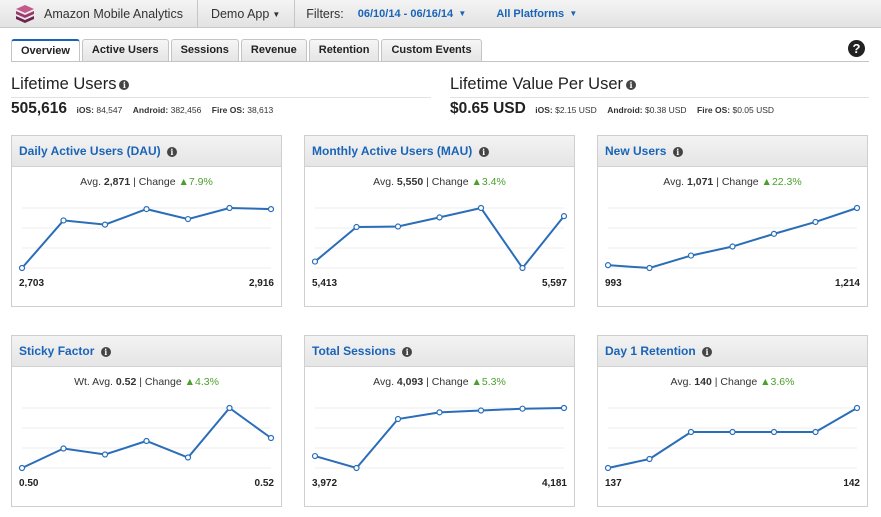 This screenshot has height=517, width=881. Describe the element at coordinates (39, 108) in the screenshot. I see `lifetime-users-total: 505,616` at that location.